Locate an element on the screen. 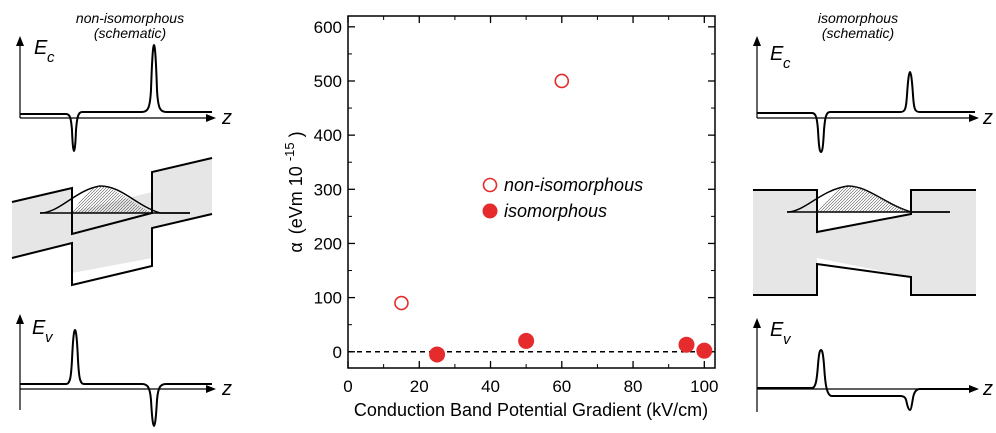 This screenshot has height=433, width=996. y-tick-label: 500 is located at coordinates (328, 81).